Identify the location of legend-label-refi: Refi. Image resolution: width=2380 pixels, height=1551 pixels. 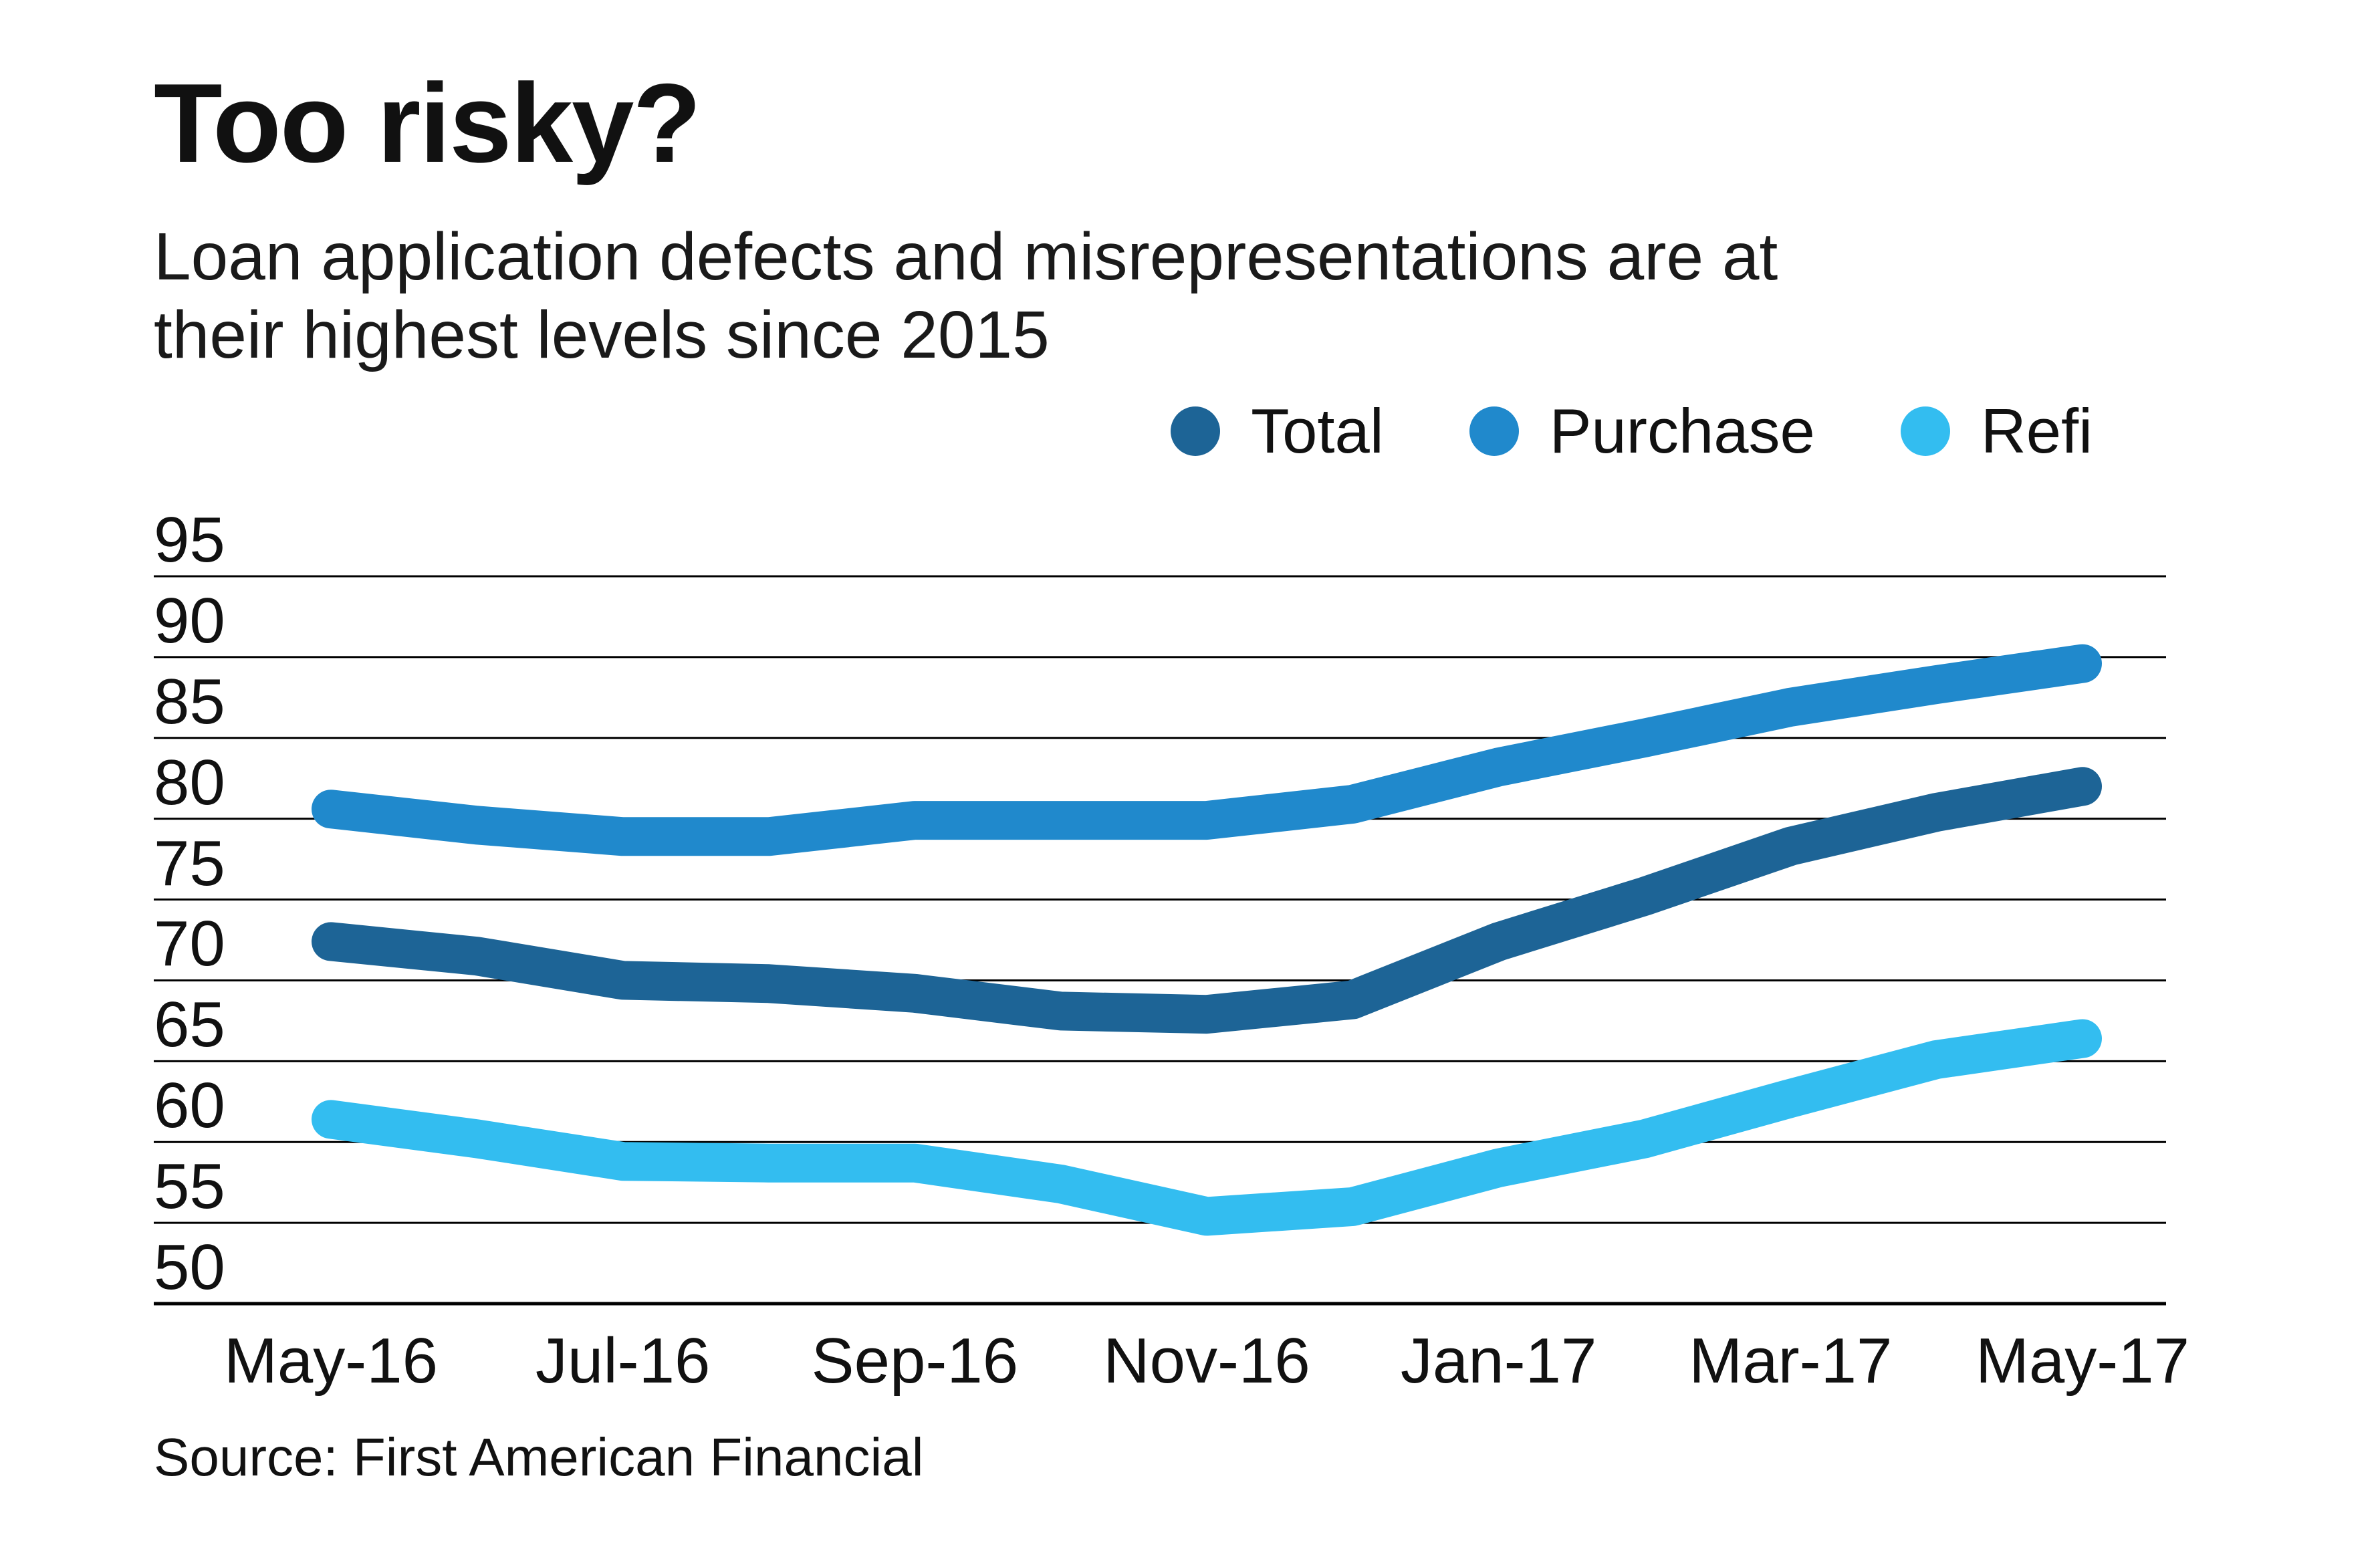
(2036, 431).